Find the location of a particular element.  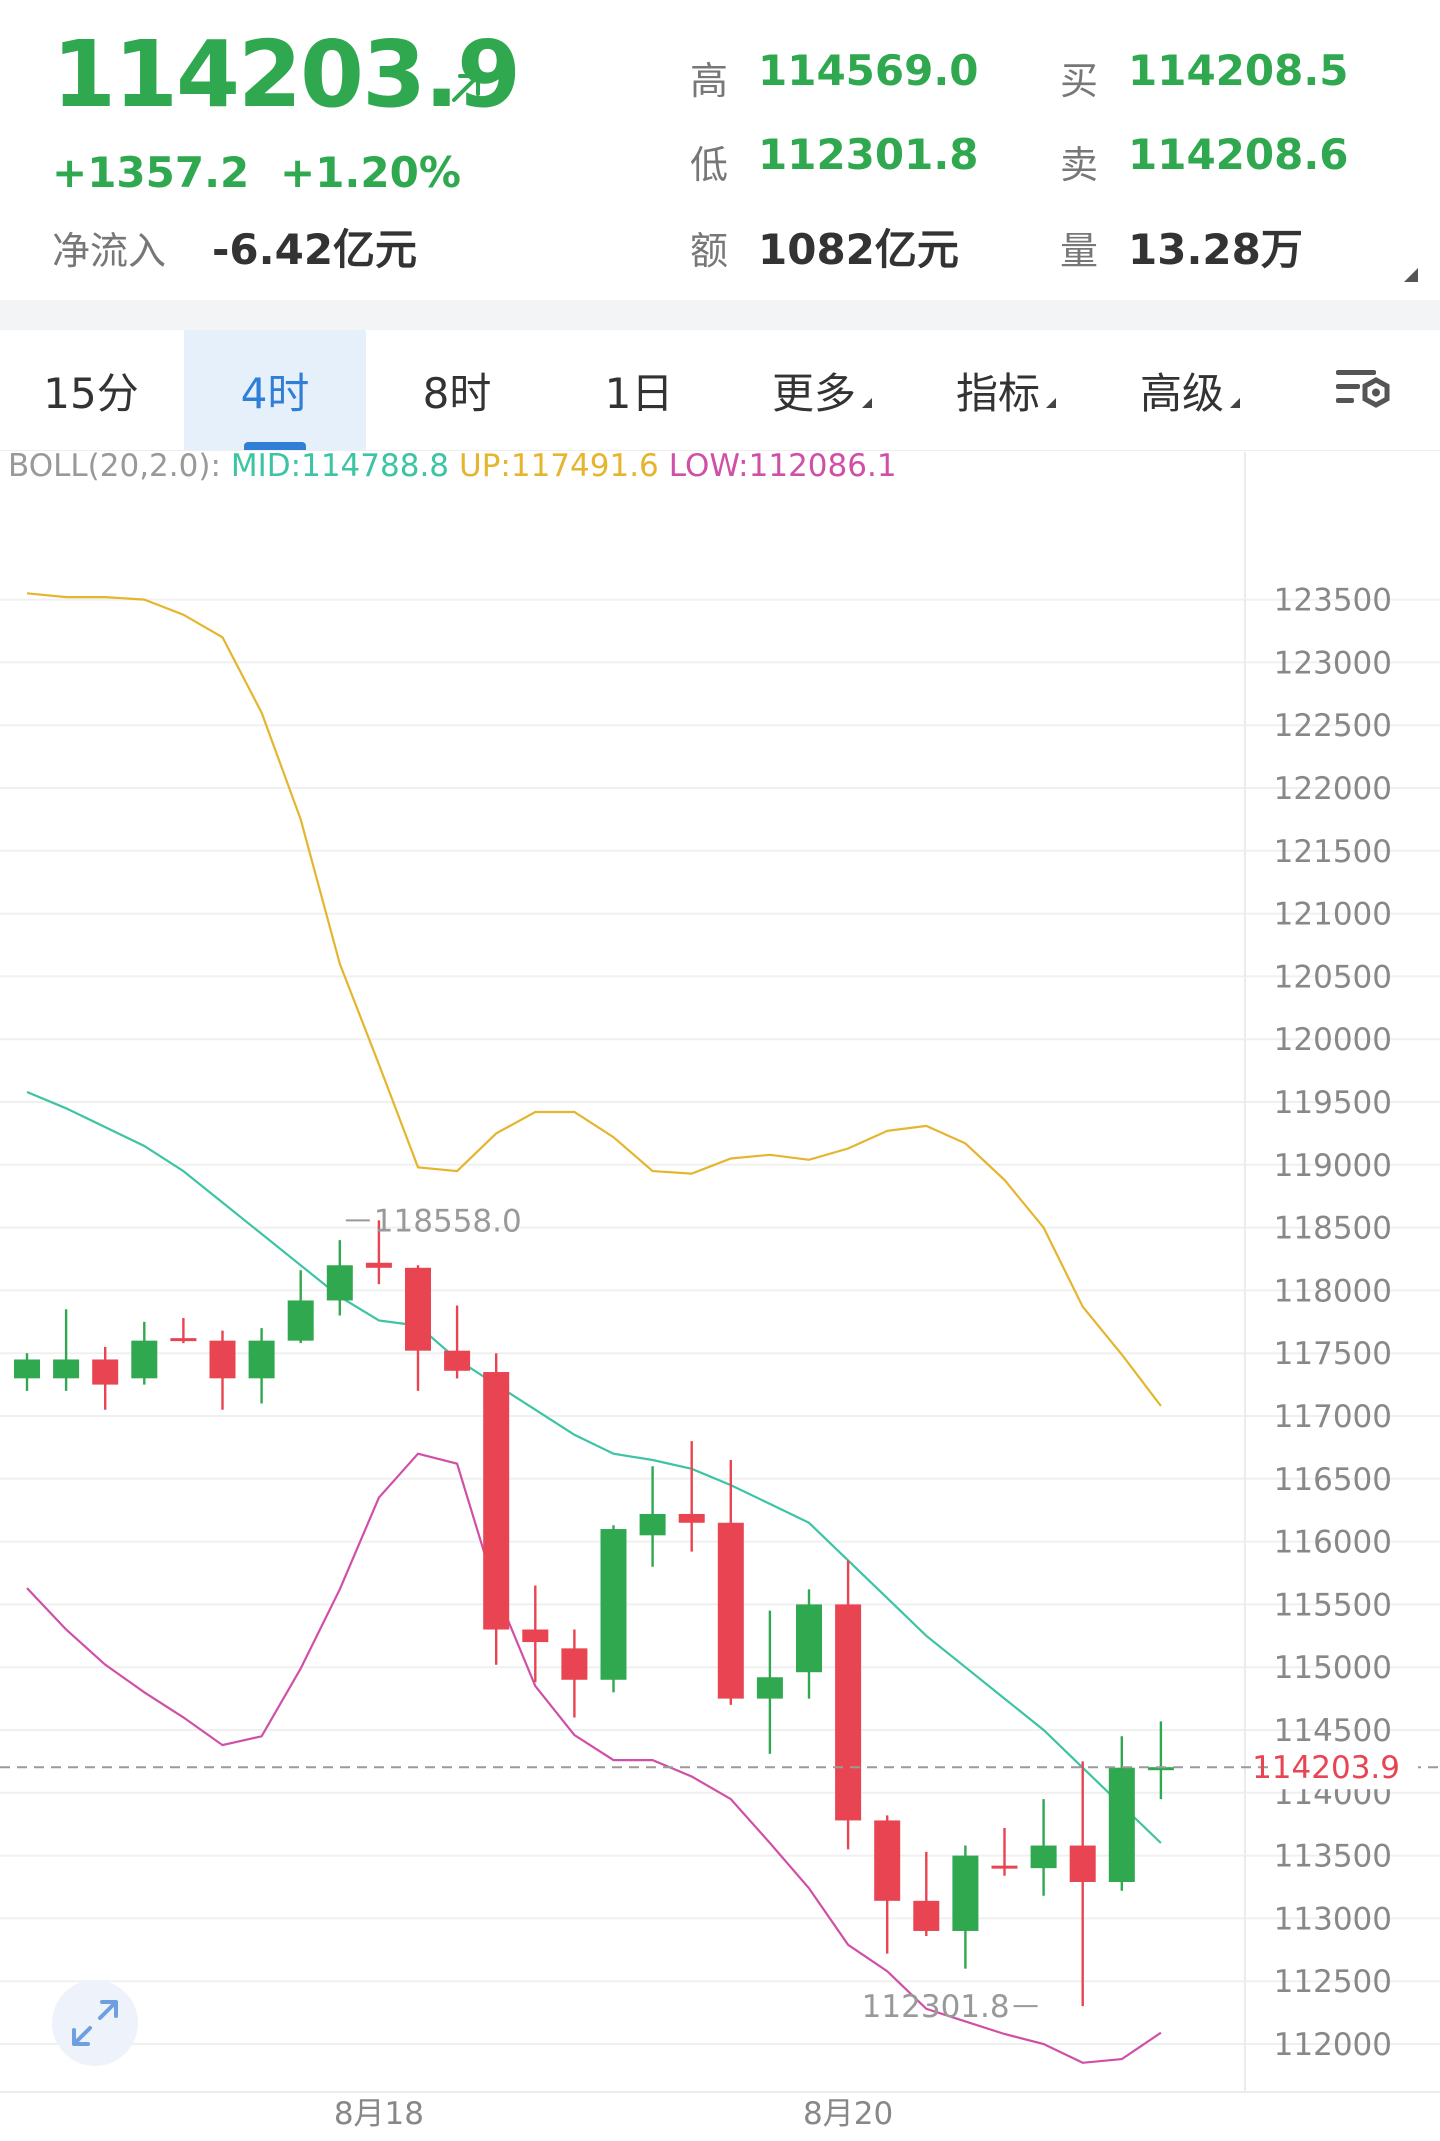

stat-label-ask: 卖 is located at coordinates (1079, 165).